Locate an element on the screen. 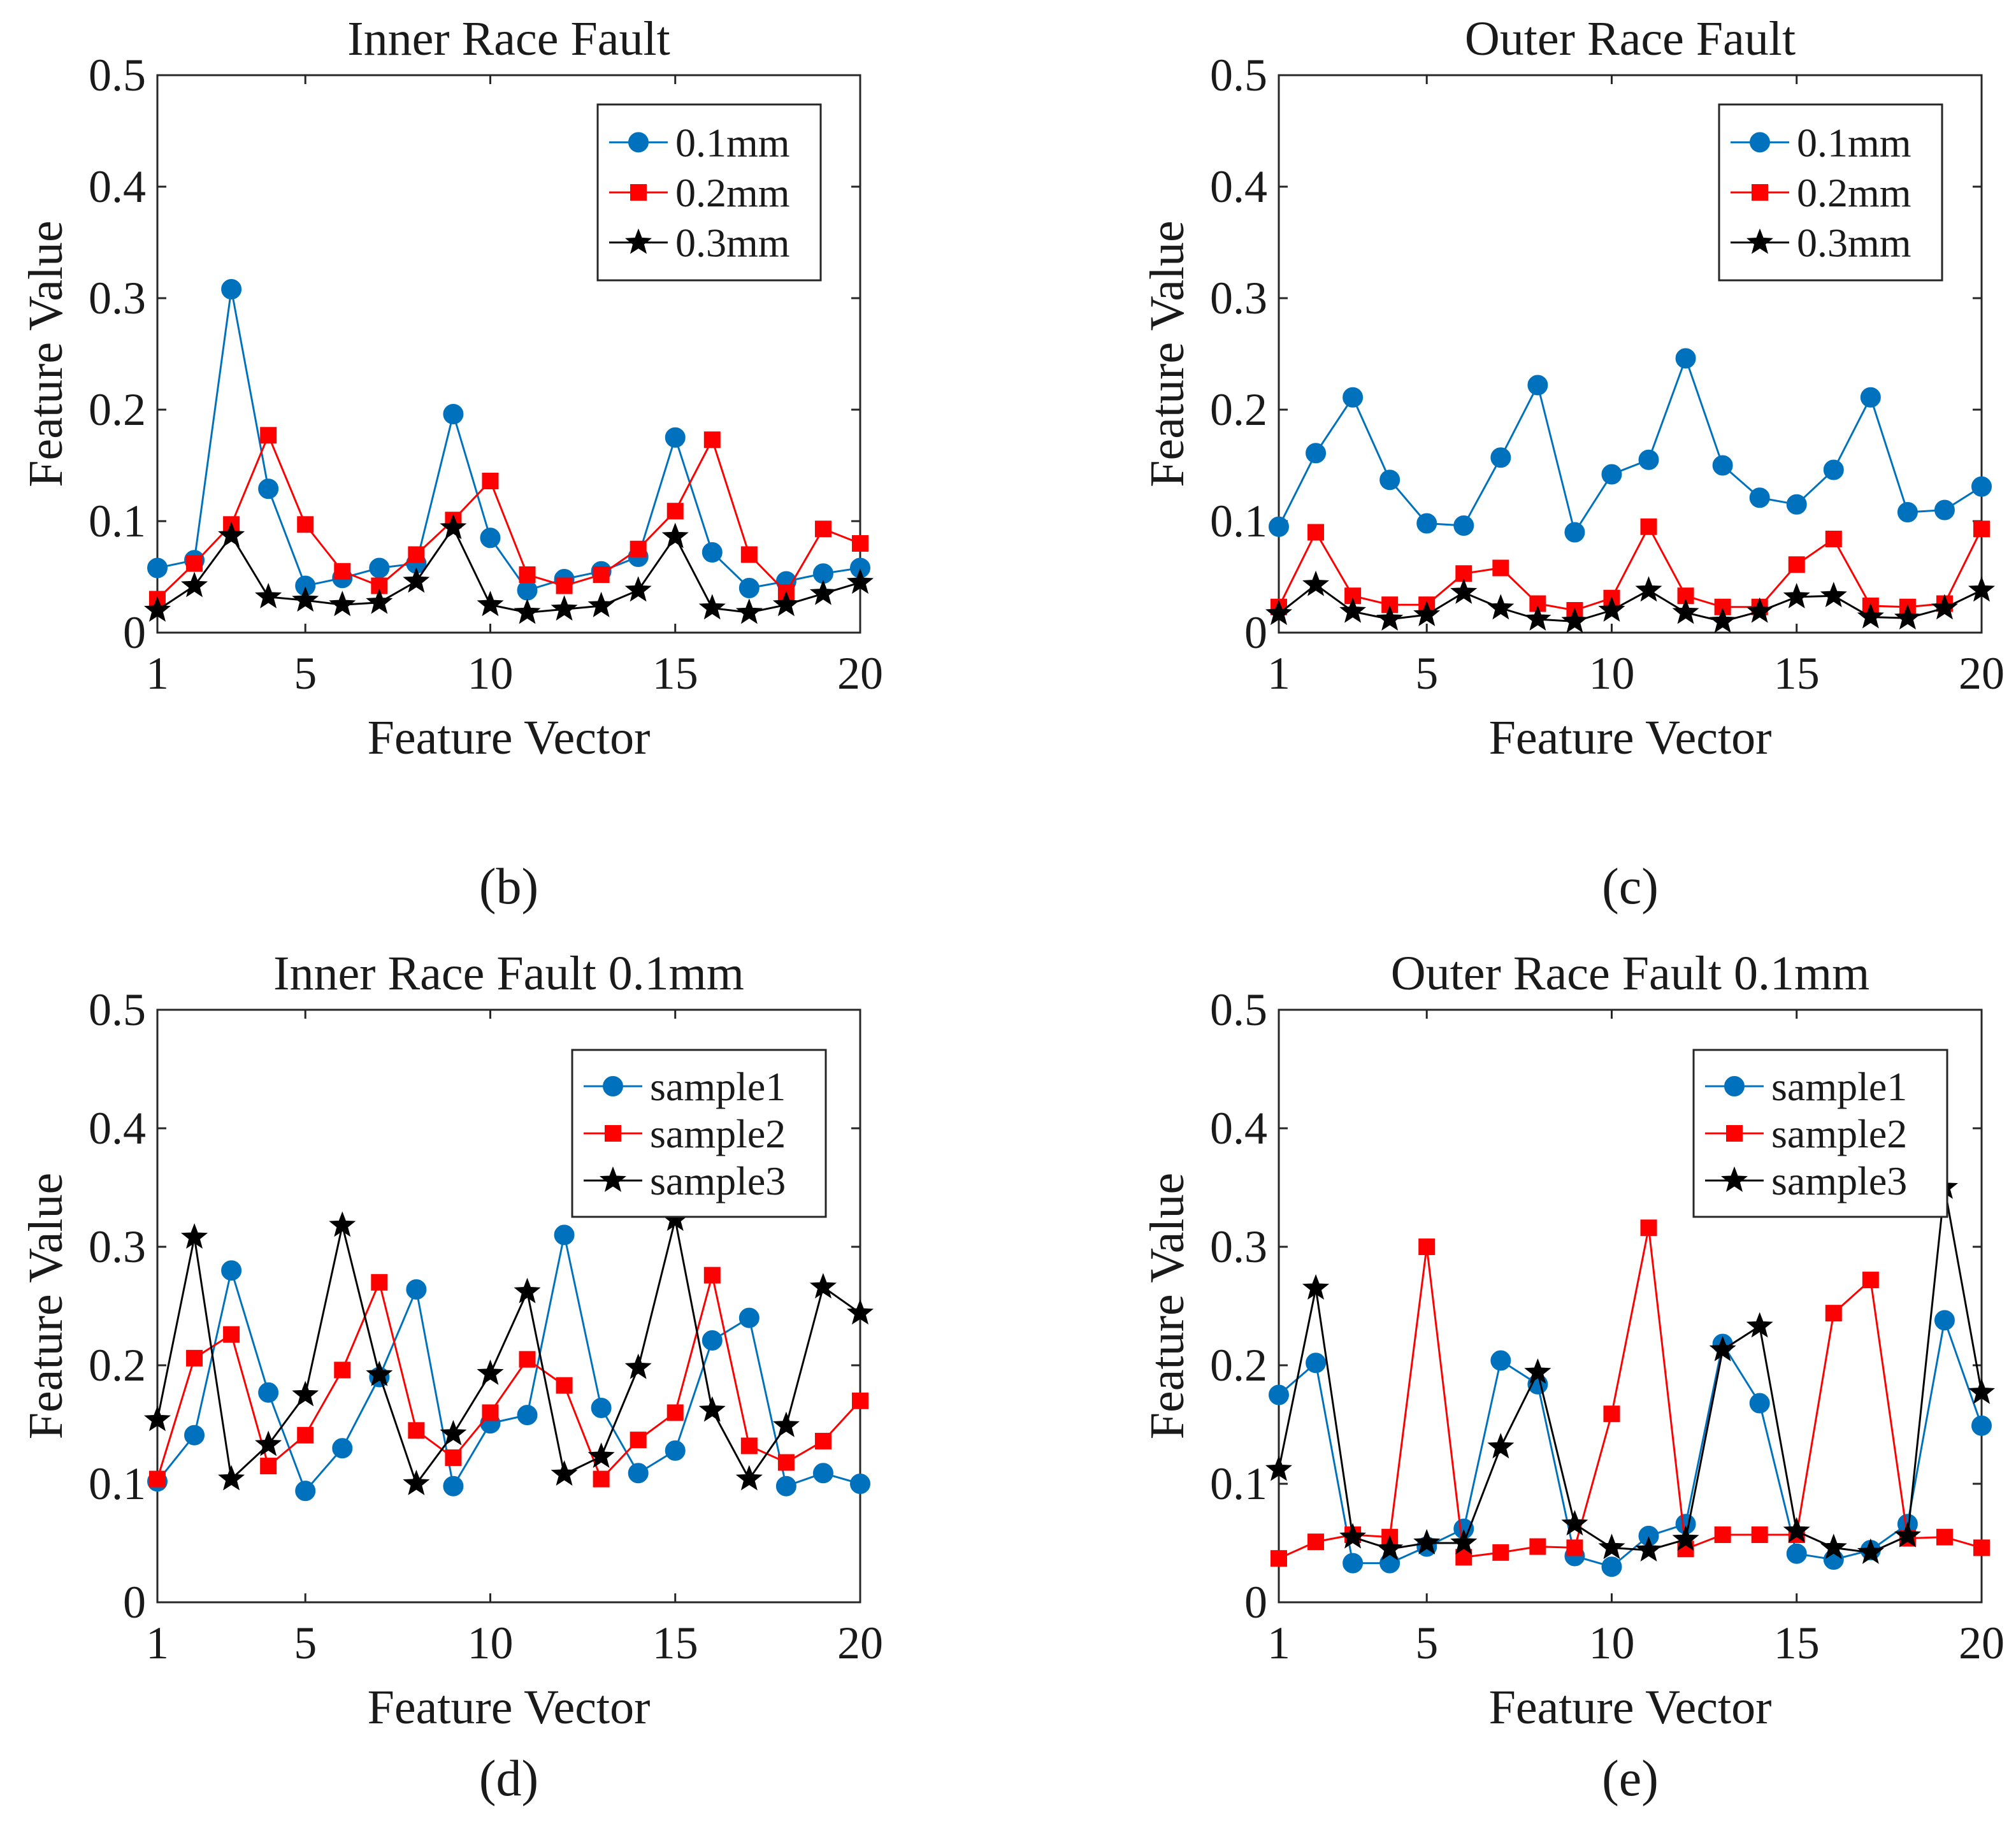 This screenshot has height=1838, width=2016. series-0.1mm is located at coordinates (1630, 445).